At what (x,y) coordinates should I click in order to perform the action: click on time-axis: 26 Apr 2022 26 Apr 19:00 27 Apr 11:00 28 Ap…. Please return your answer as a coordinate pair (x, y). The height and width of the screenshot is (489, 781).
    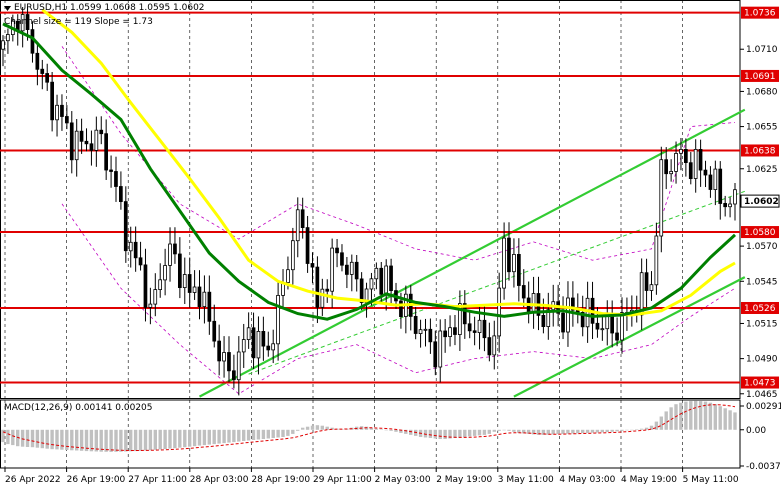
    Looking at the image, I should click on (371, 476).